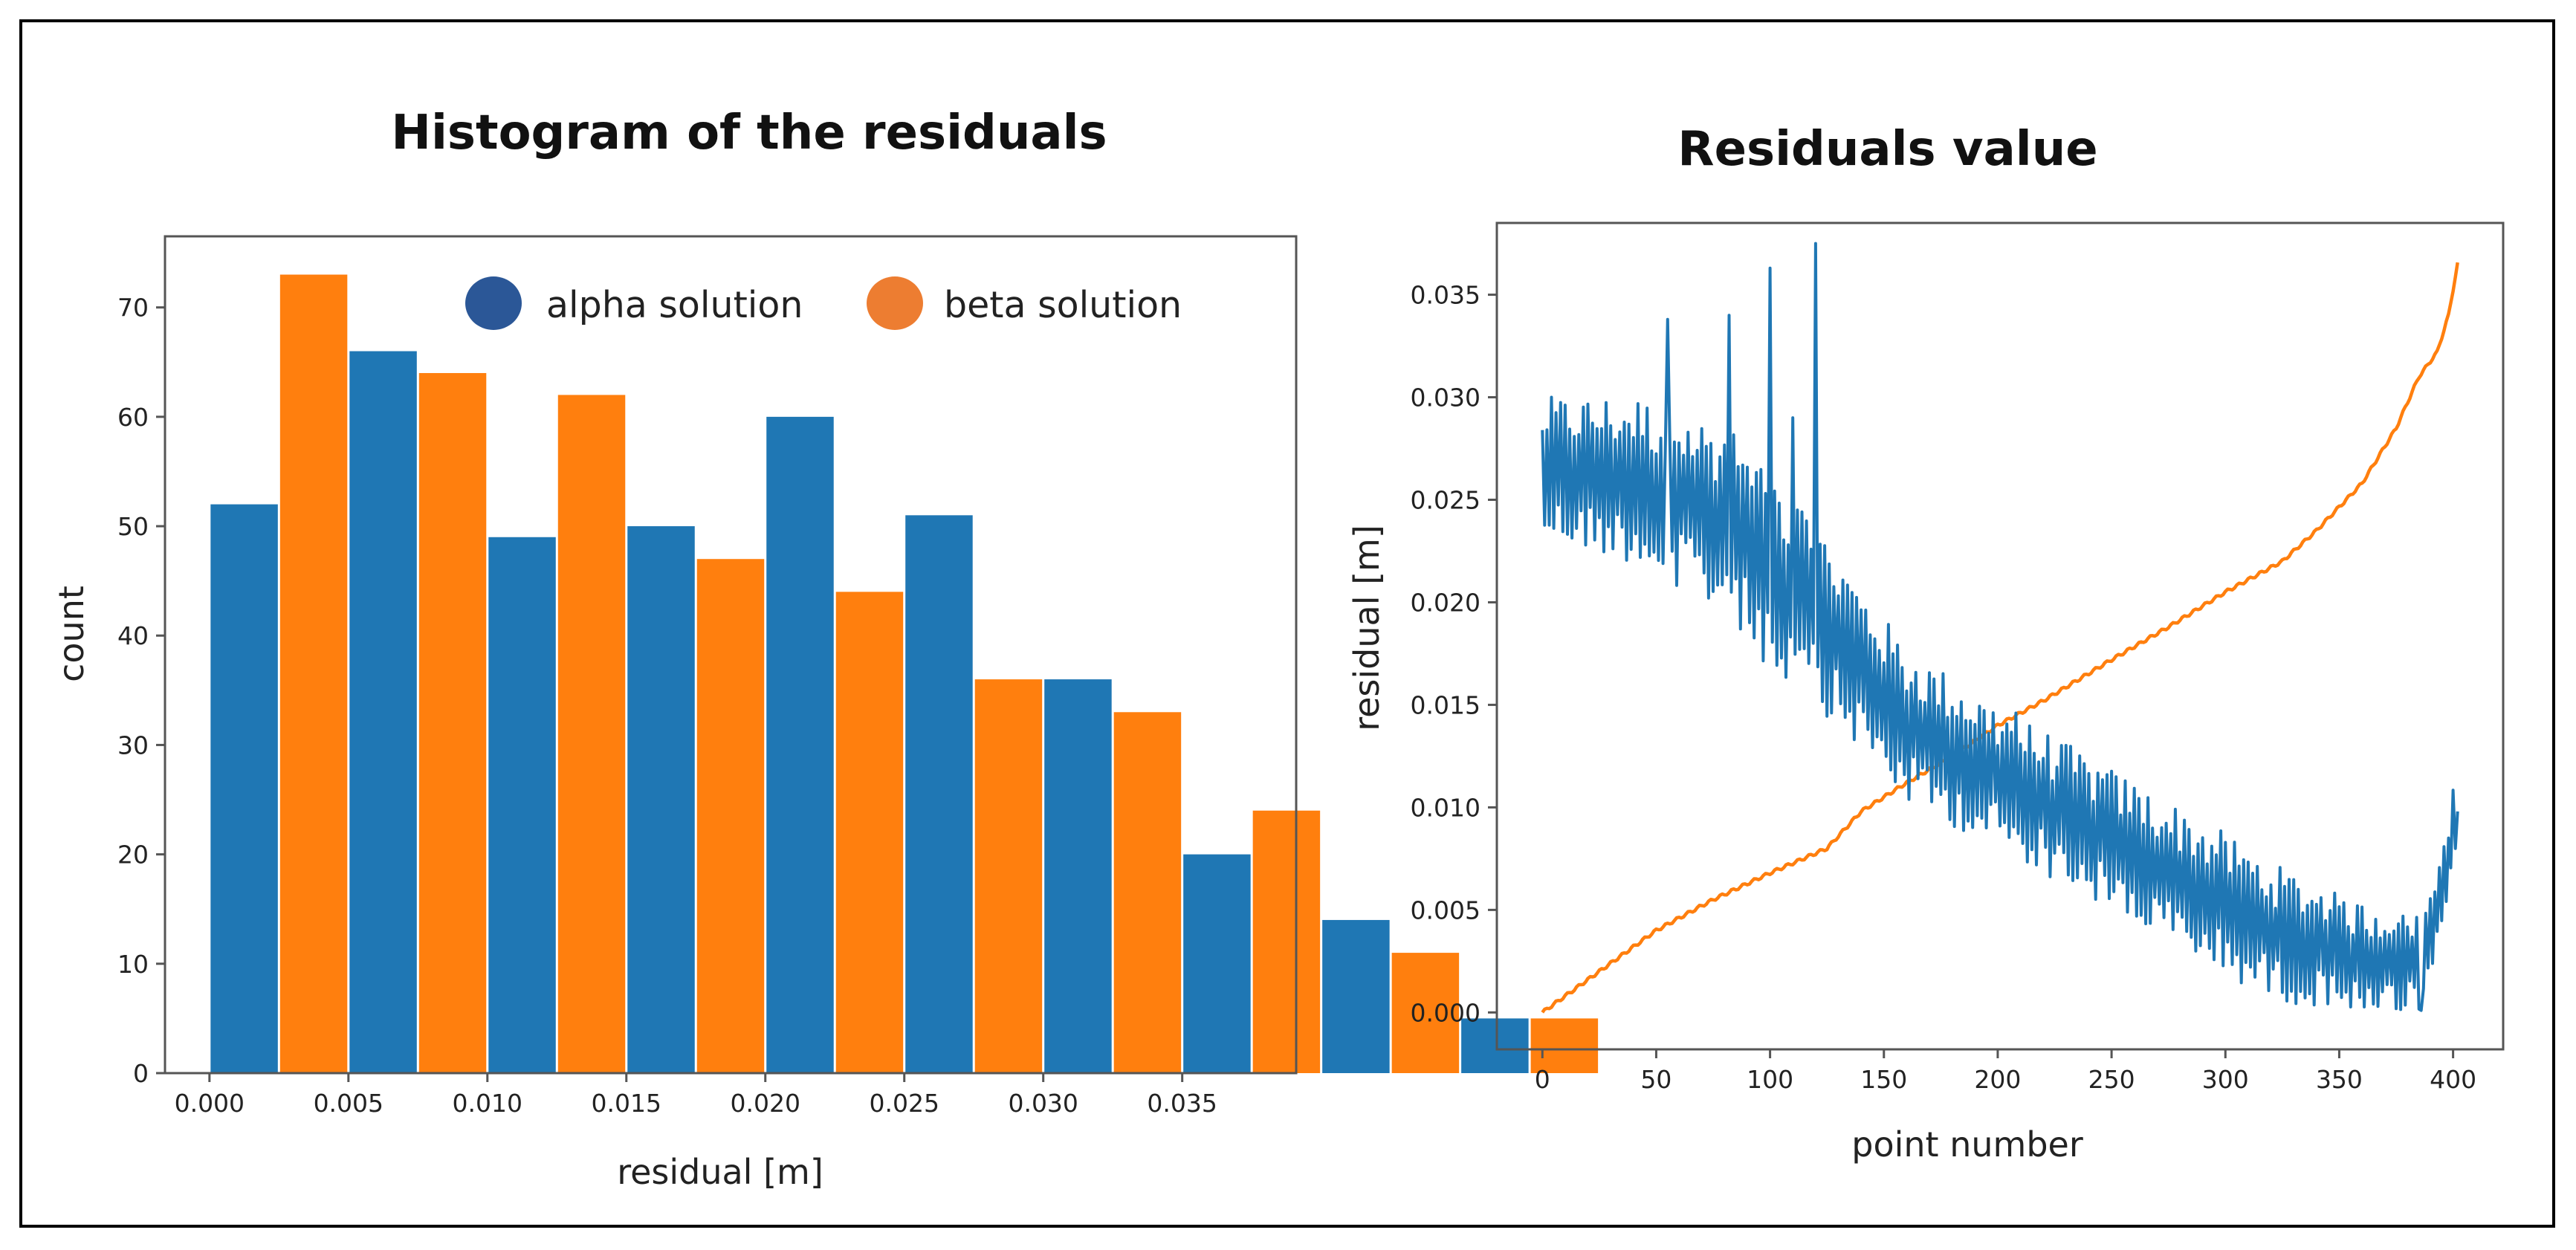  Describe the element at coordinates (133, 964) in the screenshot. I see `histogram-y-tick-label: 10` at that location.